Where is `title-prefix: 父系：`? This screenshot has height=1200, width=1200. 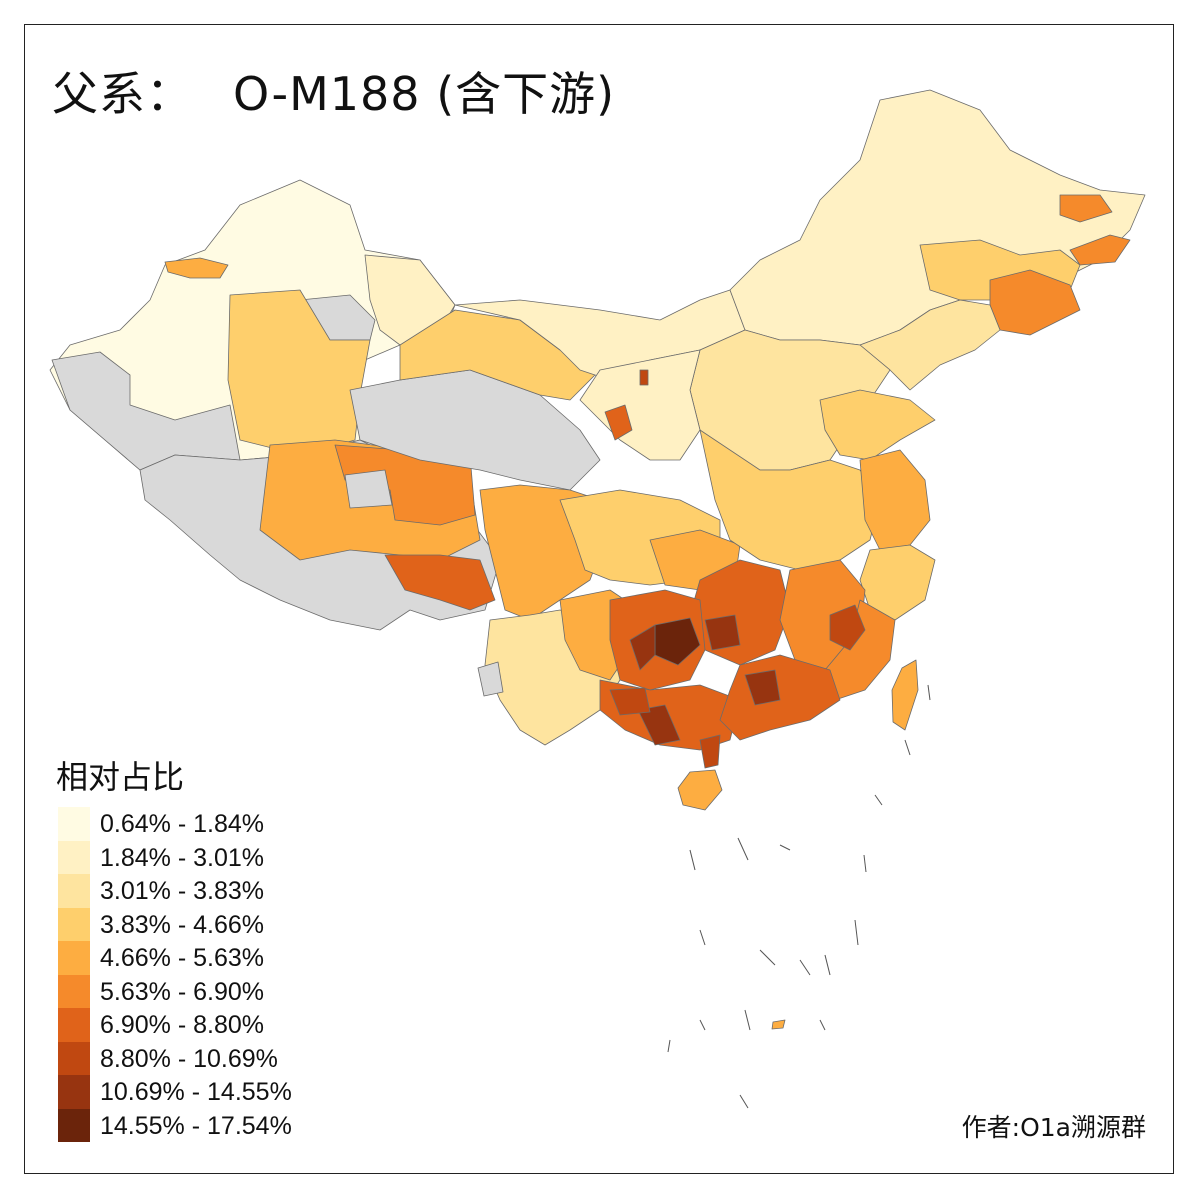 title-prefix: 父系： is located at coordinates (122, 94).